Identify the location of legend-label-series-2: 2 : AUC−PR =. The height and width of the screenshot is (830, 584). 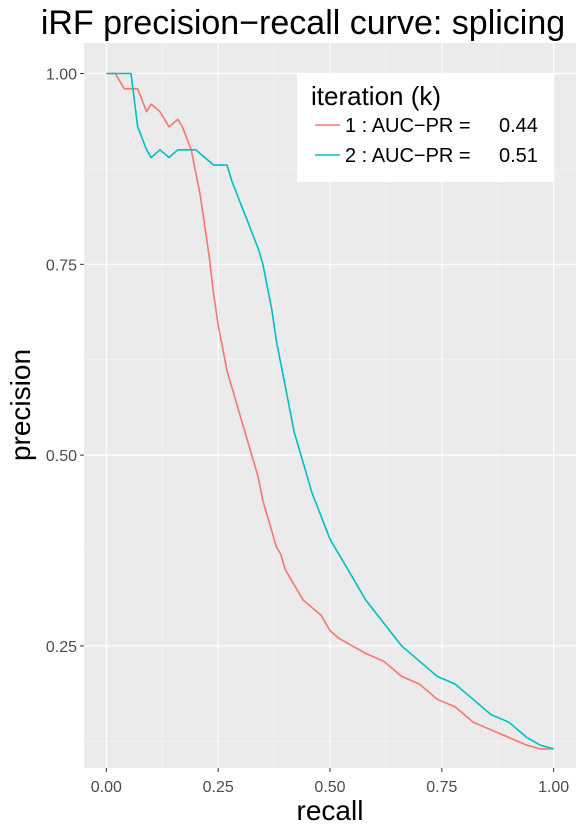
(408, 156).